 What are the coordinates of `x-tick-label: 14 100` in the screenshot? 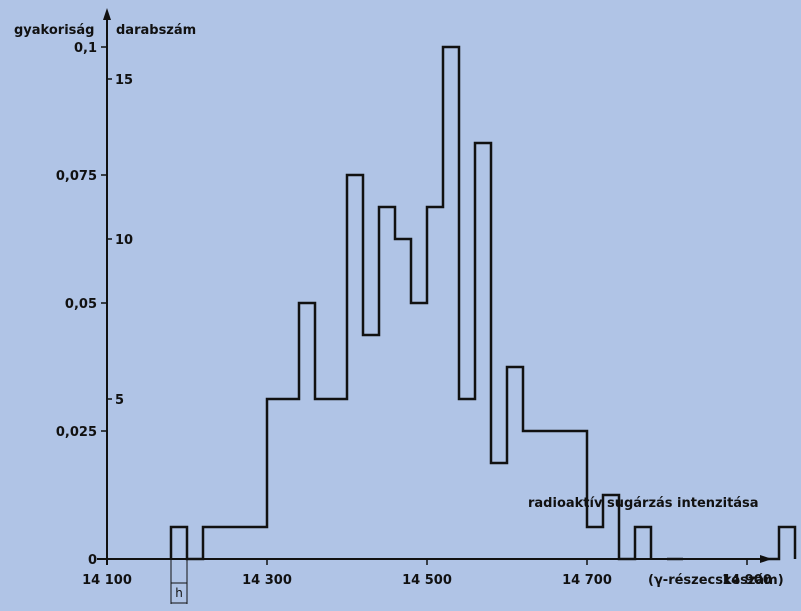 It's located at (107, 580).